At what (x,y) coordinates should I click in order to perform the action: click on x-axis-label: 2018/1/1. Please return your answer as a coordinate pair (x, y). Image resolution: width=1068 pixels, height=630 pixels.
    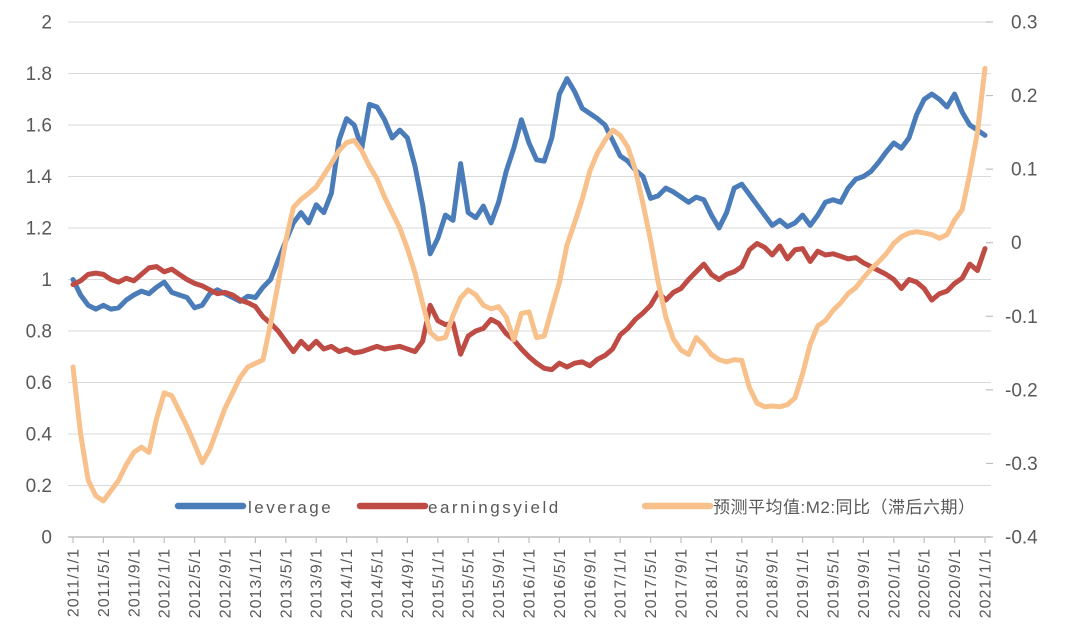
    Looking at the image, I should click on (712, 583).